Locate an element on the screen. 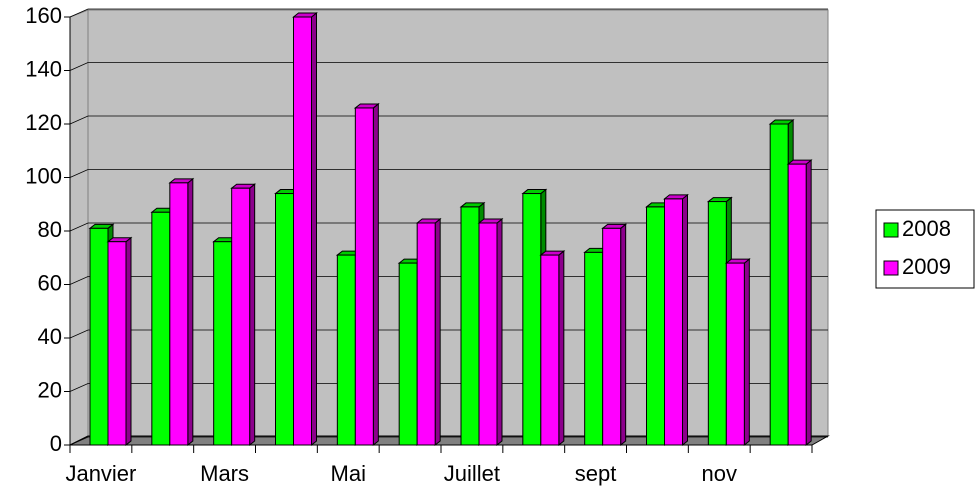  x-tick-label: Mars is located at coordinates (224, 473).